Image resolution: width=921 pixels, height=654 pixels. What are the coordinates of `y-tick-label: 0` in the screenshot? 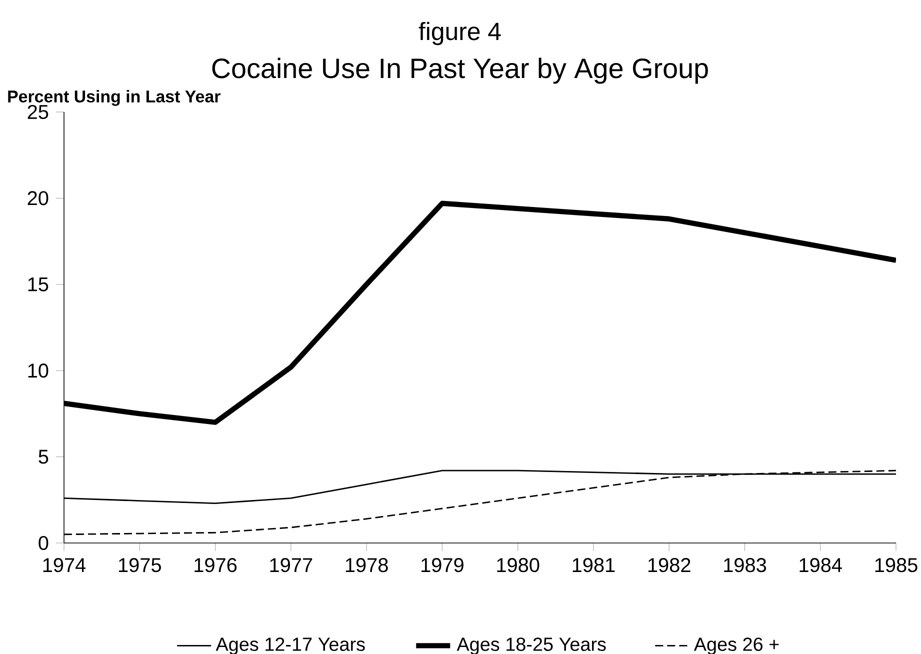 It's located at (43, 543).